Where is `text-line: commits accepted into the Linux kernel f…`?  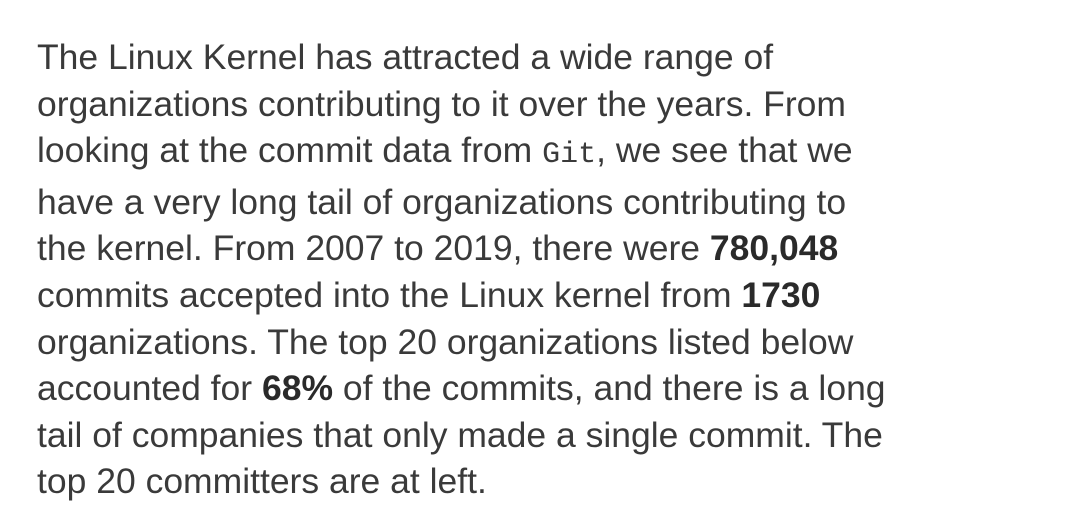 text-line: commits accepted into the Linux kernel f… is located at coordinates (461, 295).